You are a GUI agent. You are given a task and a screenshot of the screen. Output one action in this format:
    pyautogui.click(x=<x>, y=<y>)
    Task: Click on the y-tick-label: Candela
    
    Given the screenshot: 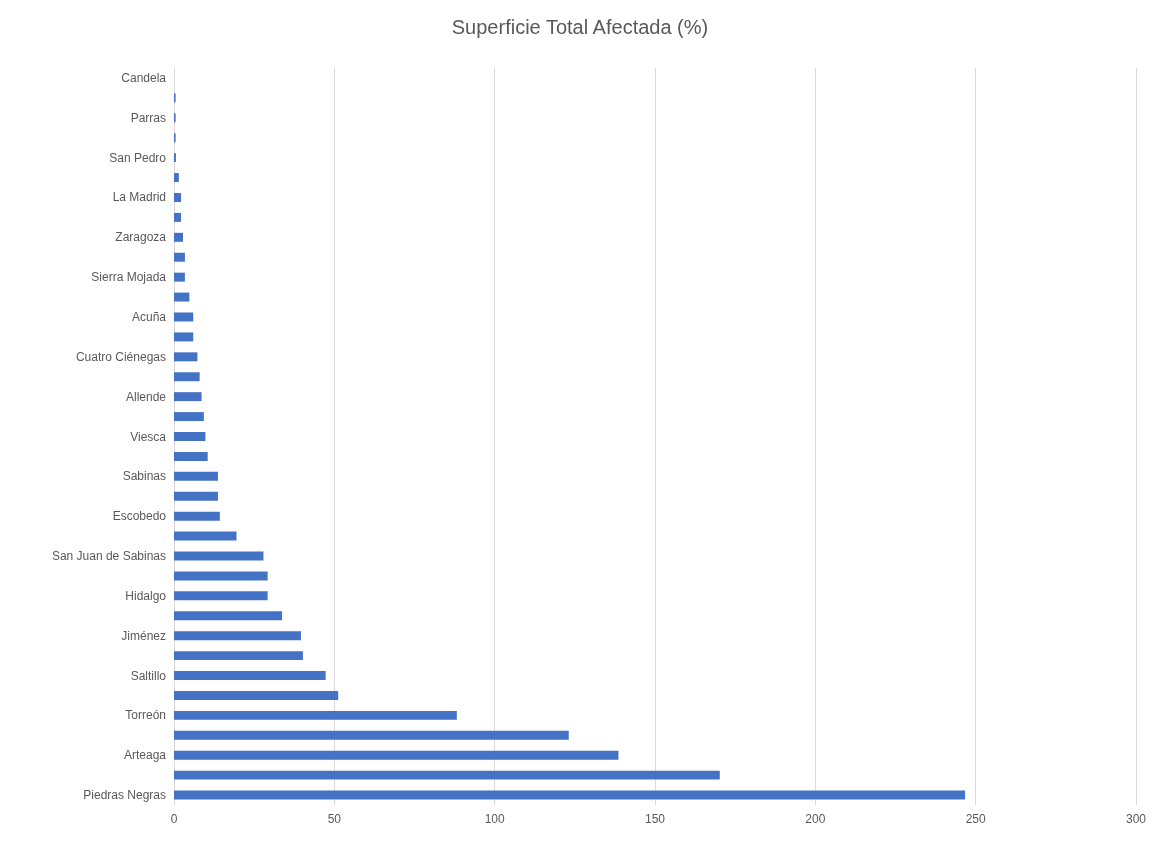 What is the action you would take?
    pyautogui.click(x=144, y=77)
    